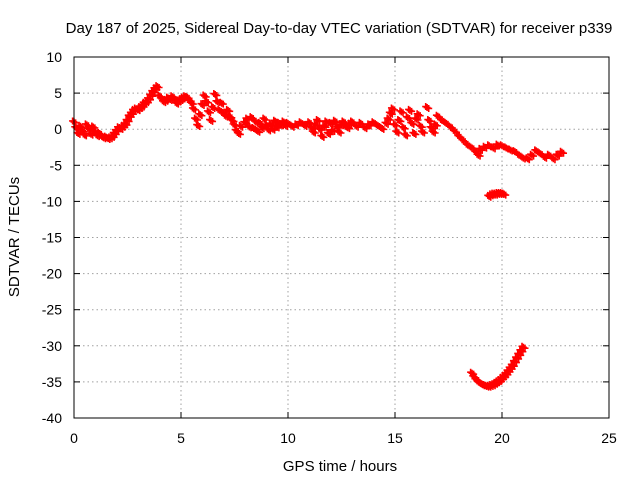 The width and height of the screenshot is (640, 480). Describe the element at coordinates (52, 201) in the screenshot. I see `y-tick-label: -10` at that location.